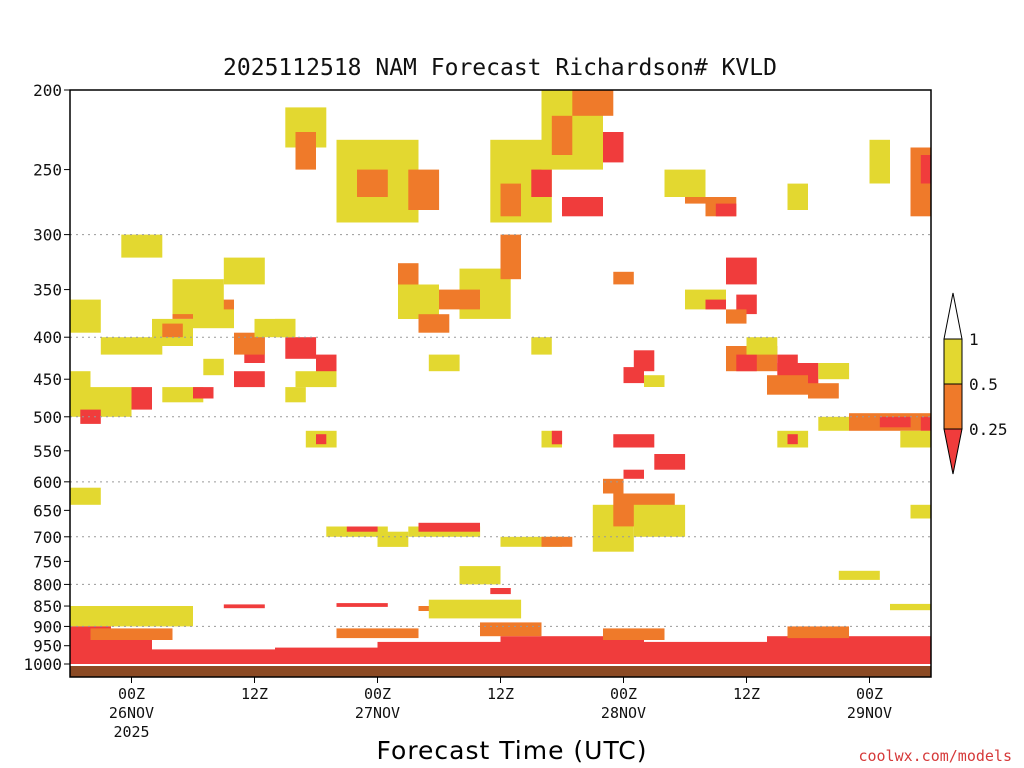 The width and height of the screenshot is (1024, 768). What do you see at coordinates (869, 713) in the screenshot?
I see `x-tick-label: 29NOV` at bounding box center [869, 713].